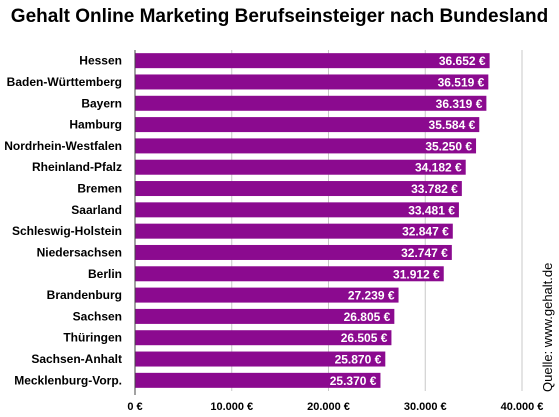 Image resolution: width=559 pixels, height=417 pixels. Describe the element at coordinates (79, 252) in the screenshot. I see `category-label: Niedersachsen` at that location.